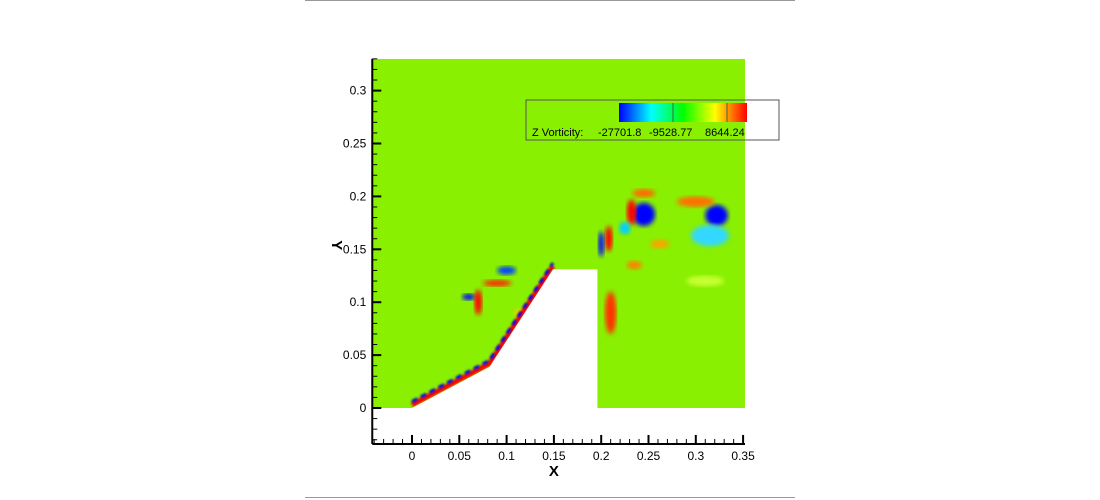  I want to click on x-tick-label: 0.35, so click(743, 456).